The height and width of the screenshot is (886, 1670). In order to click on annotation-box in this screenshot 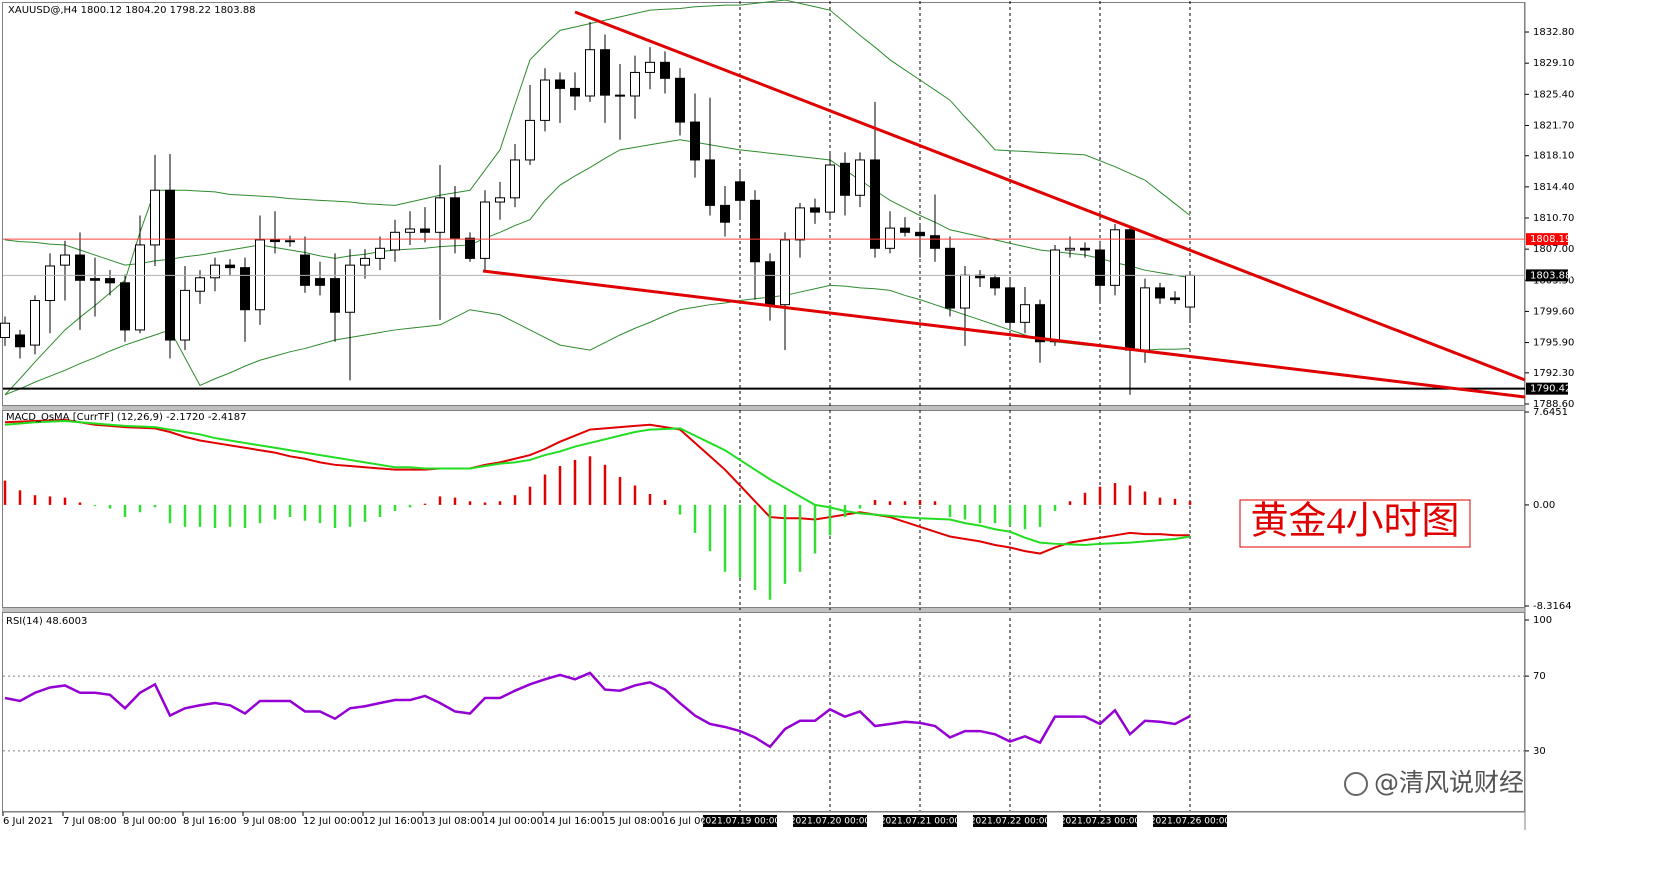, I will do `click(1355, 523)`.